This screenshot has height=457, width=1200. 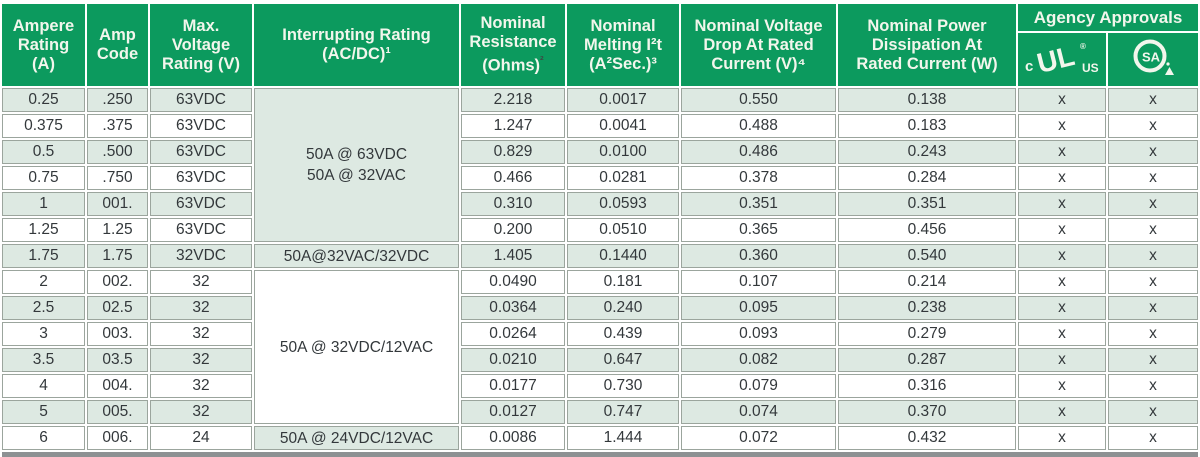 I want to click on header-csa-approval: SA, so click(x=1153, y=59).